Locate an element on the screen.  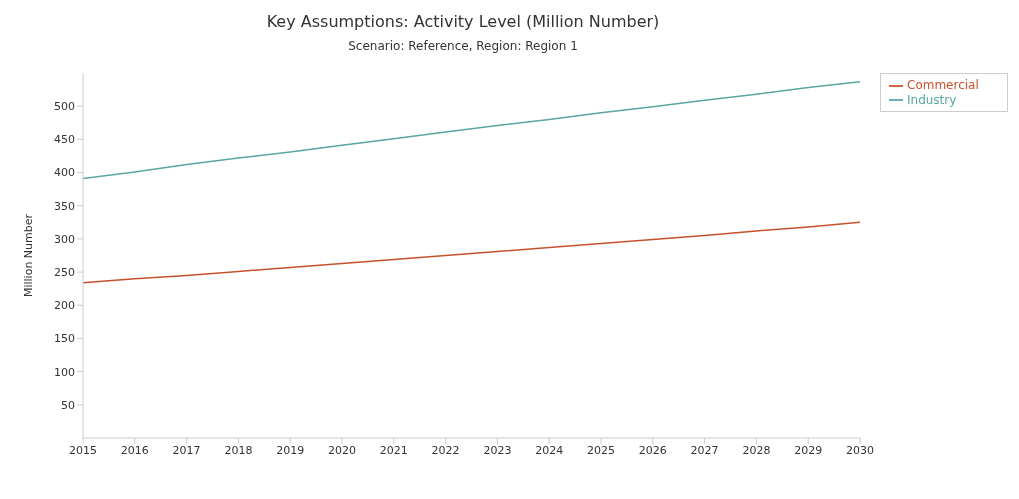
x-tick-label: 2025 is located at coordinates (601, 450).